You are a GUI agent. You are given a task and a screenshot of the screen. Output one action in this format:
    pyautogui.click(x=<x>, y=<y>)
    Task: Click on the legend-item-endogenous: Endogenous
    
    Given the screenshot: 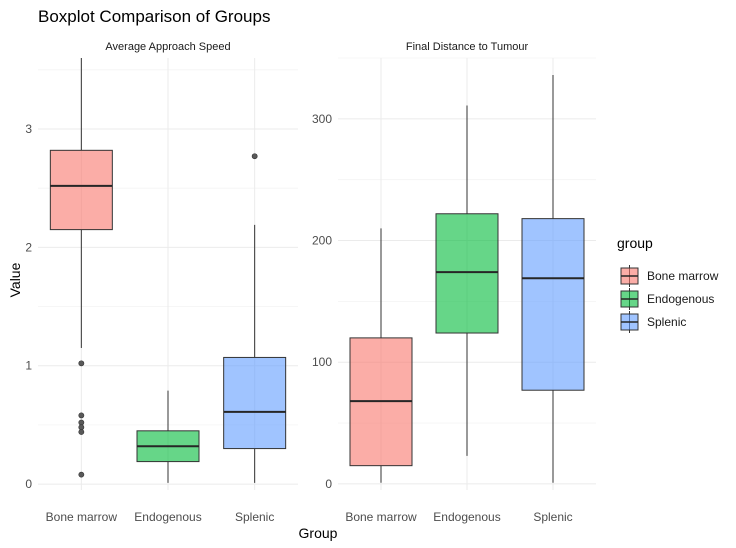 What is the action you would take?
    pyautogui.click(x=667, y=299)
    